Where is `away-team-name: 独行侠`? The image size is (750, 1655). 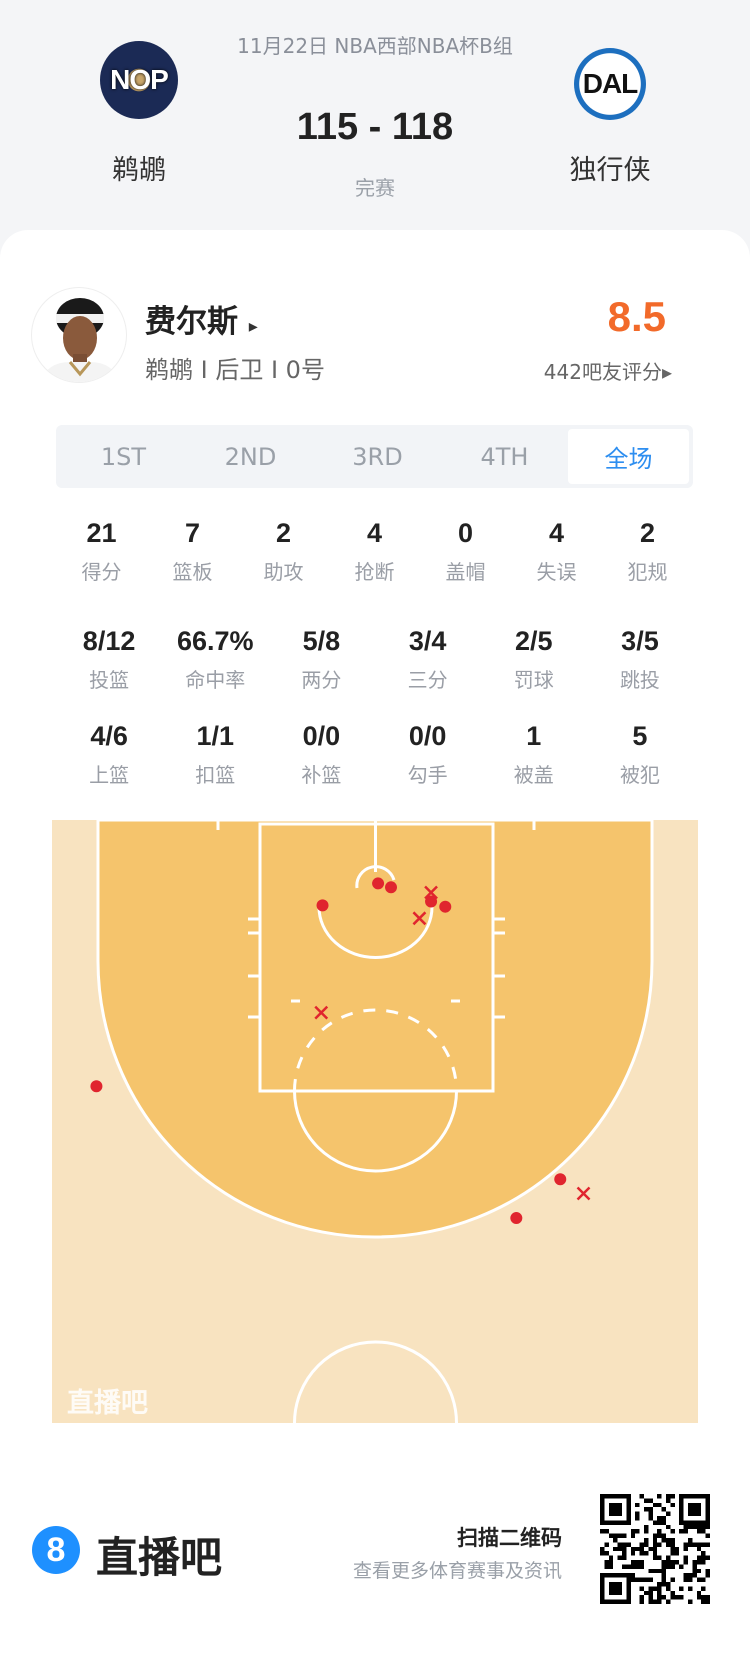
away-team-name: 独行侠 is located at coordinates (610, 170).